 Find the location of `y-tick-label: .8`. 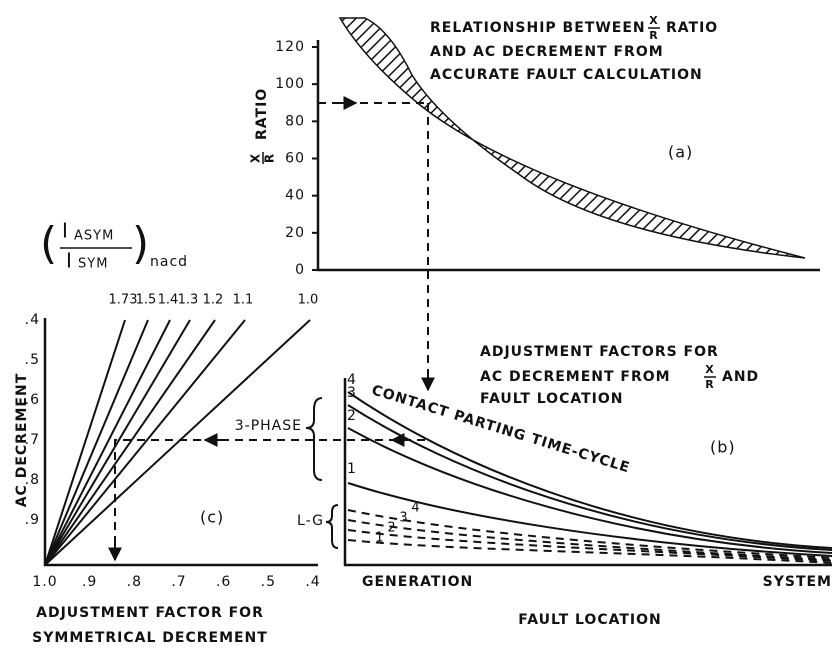

y-tick-label: .8 is located at coordinates (32, 480).